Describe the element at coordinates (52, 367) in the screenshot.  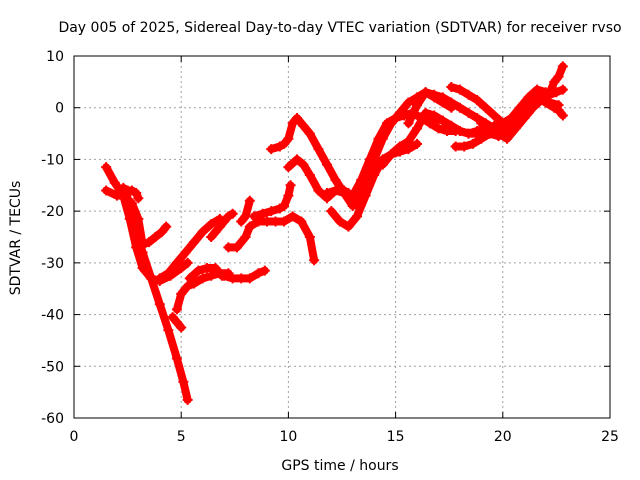
I see `y-tick-label: -50` at that location.